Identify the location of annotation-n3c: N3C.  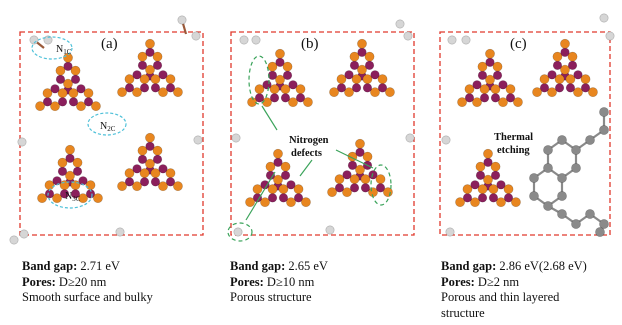
(73, 197).